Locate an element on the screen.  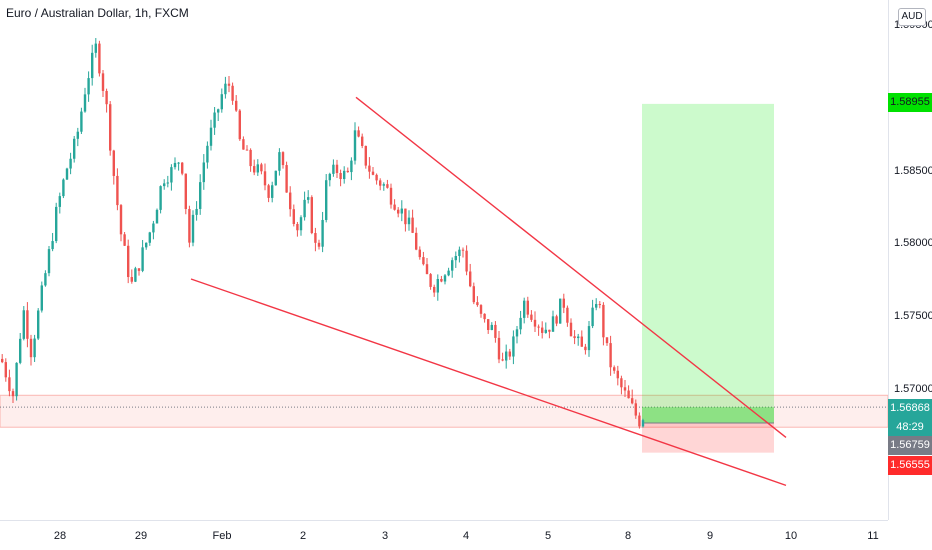
chart-title: Euro / Australian Dollar, 1h, FXCM is located at coordinates (97, 13).